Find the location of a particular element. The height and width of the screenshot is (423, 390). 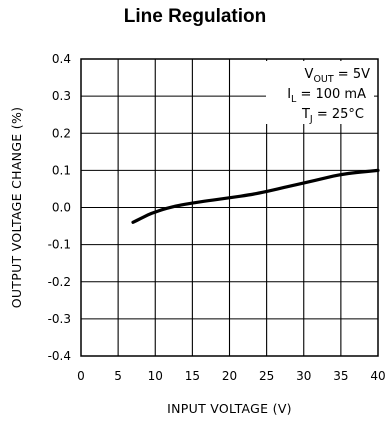

conditions-annotation: VOUT = 5V IL = 100 mA TJ = 25°C is located at coordinates (320, 93).